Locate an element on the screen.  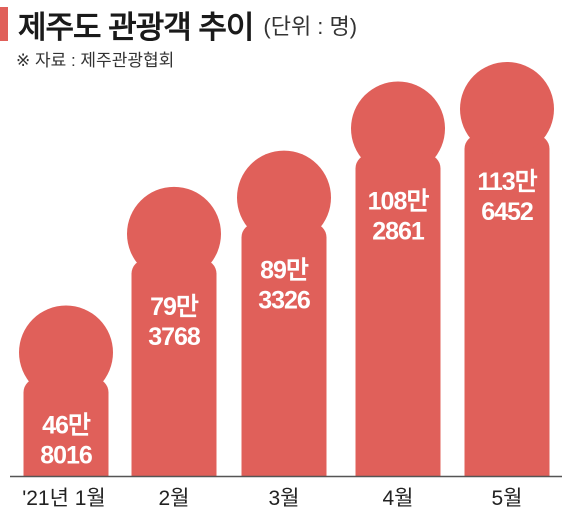
bar-data-label: 6452 is located at coordinates (507, 212).